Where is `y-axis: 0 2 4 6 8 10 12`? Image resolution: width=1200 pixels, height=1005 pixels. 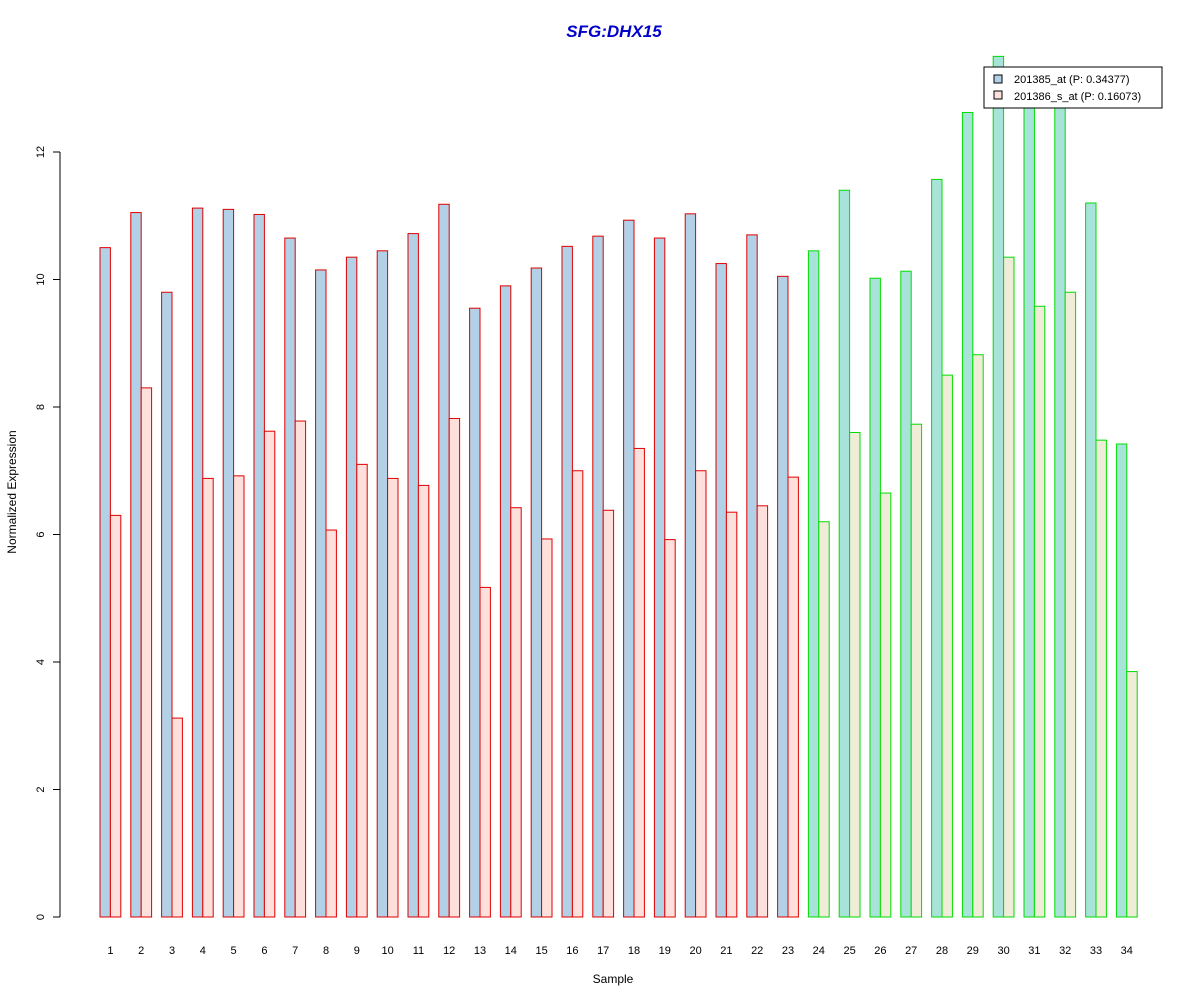 y-axis: 0 2 4 6 8 10 12 is located at coordinates (48, 533).